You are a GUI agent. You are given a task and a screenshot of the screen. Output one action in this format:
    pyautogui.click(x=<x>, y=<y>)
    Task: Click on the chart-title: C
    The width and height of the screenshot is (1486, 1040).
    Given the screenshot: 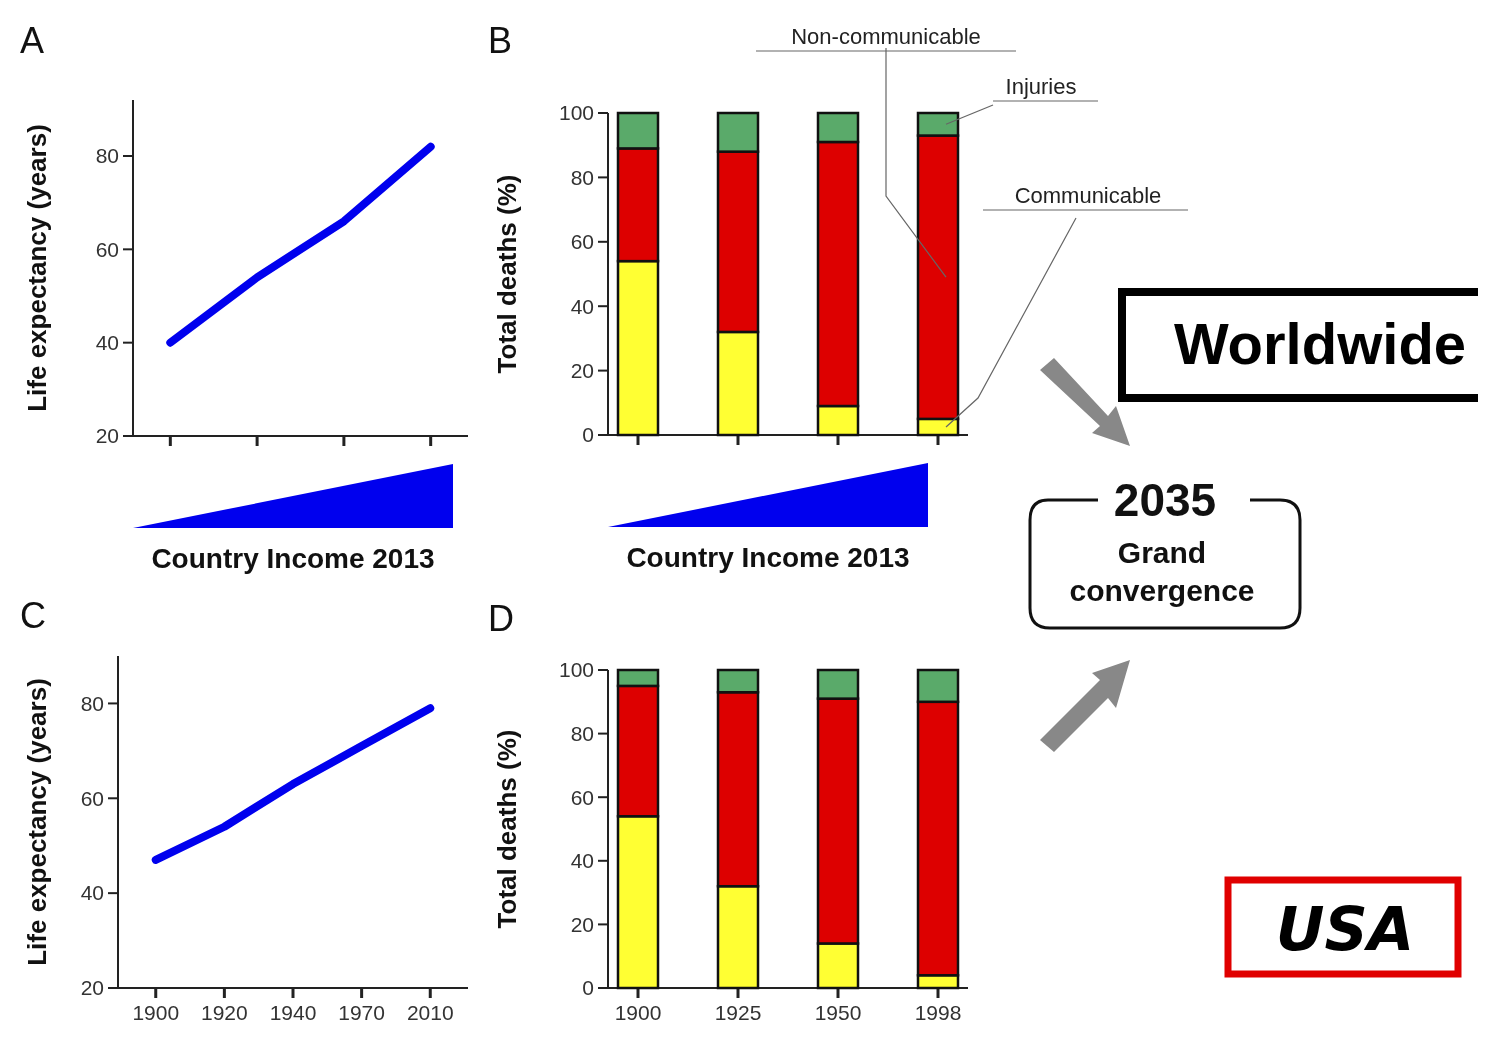 What is the action you would take?
    pyautogui.click(x=33, y=615)
    